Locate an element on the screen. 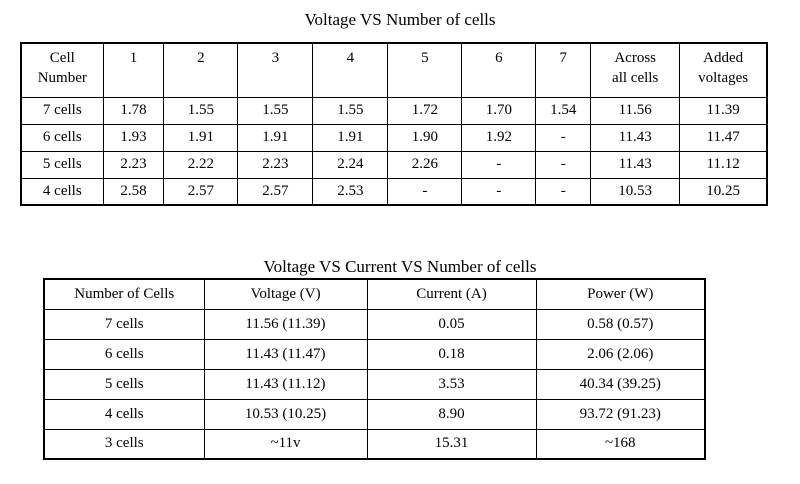 This screenshot has height=484, width=800. table-row: 6 cells 11.43 (11.47) 0.18 2.06 (2.06) is located at coordinates (374, 354).